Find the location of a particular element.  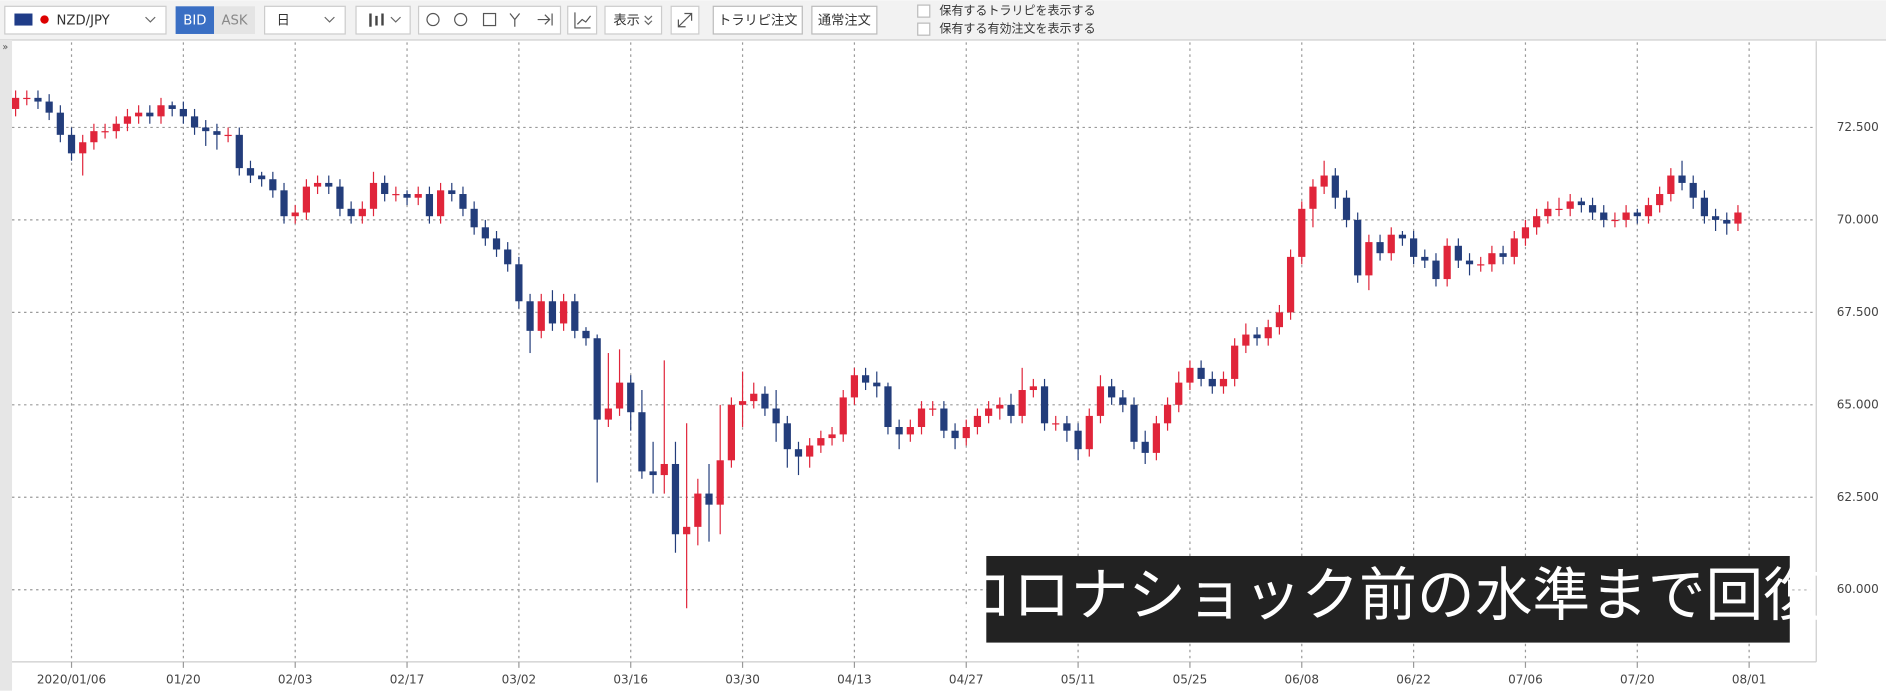

y-tick-label: 60.000 is located at coordinates (1858, 589).